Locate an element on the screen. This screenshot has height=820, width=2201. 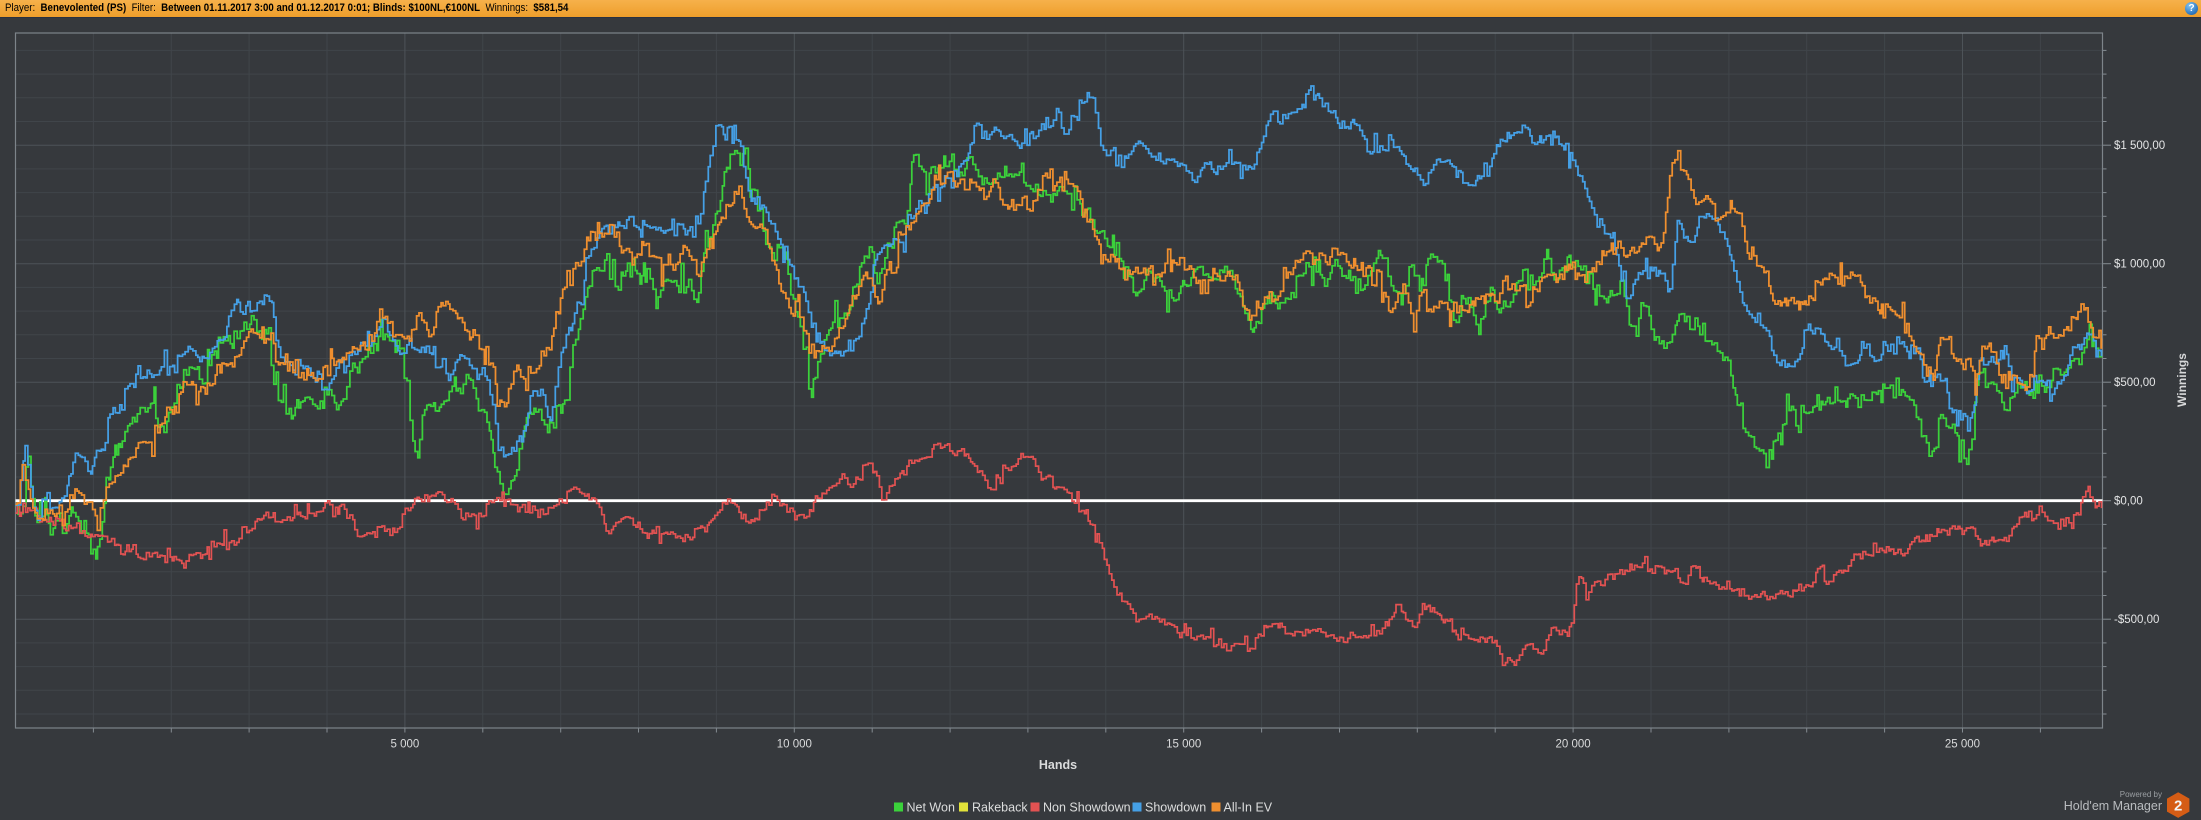
svg-text: Hands is located at coordinates (1058, 765).